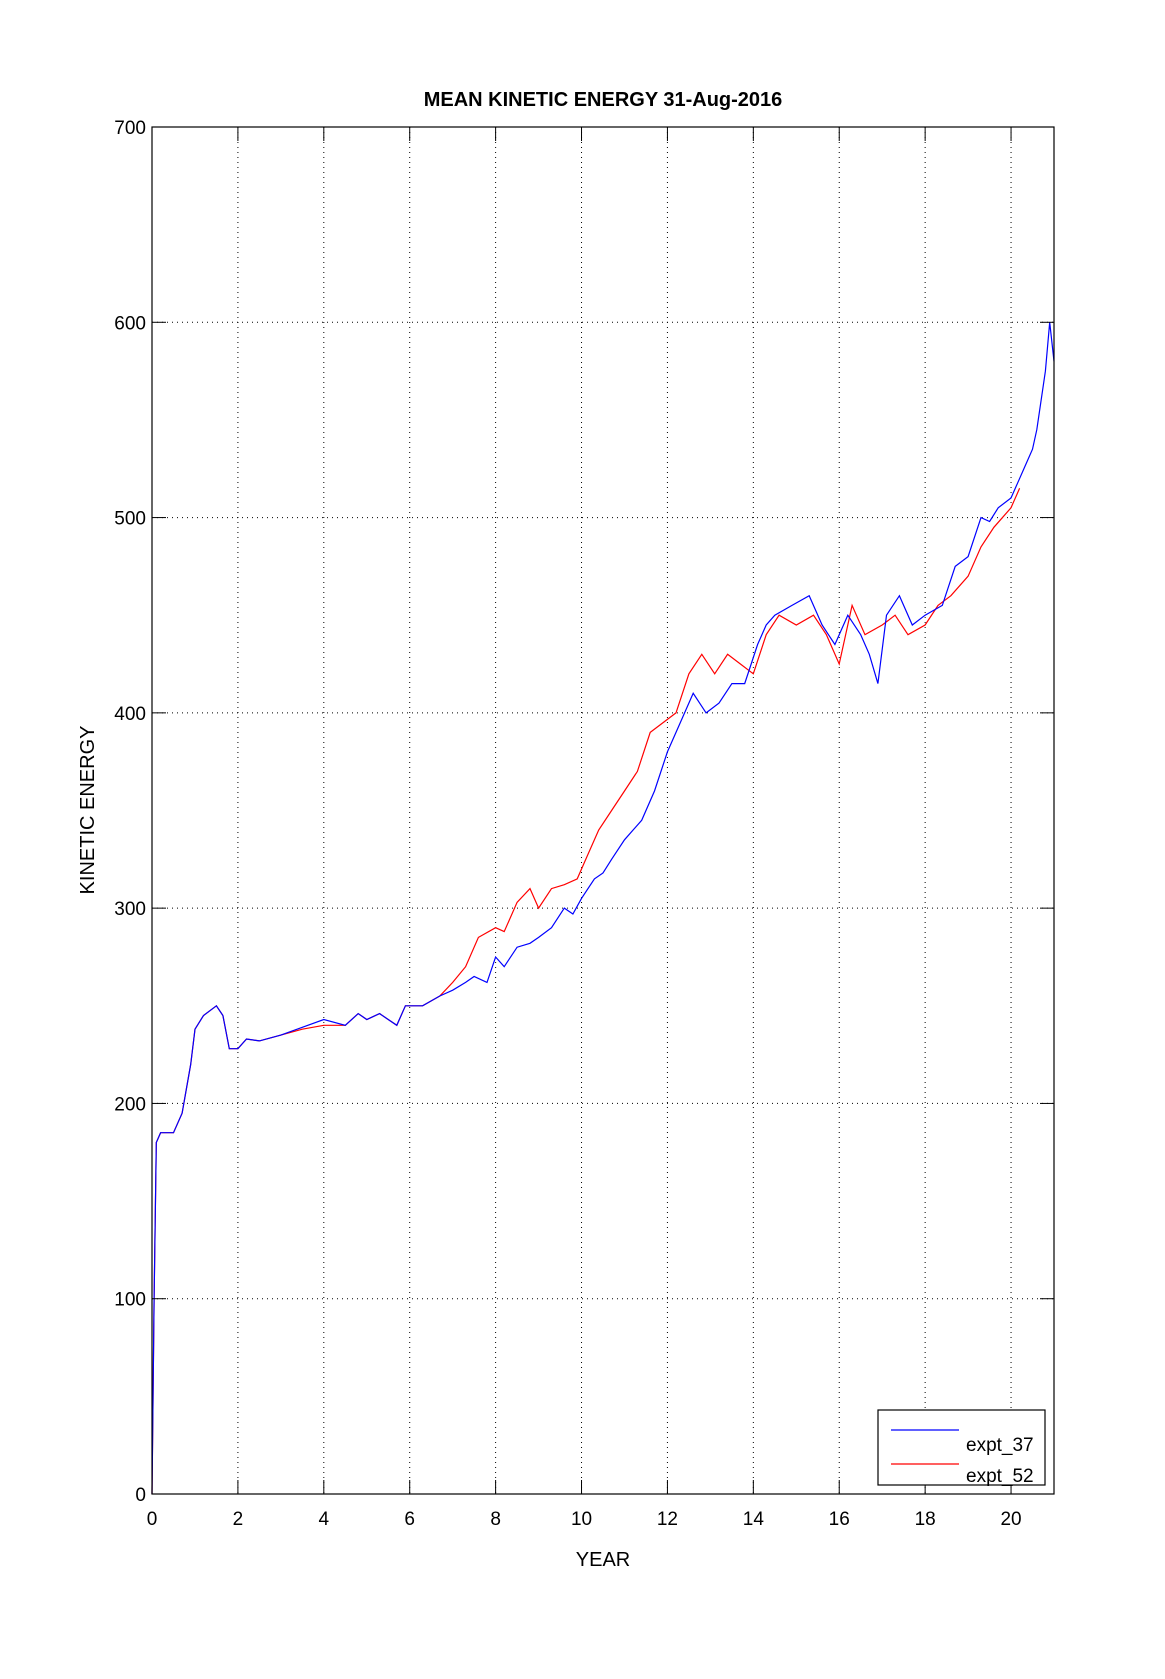  Describe the element at coordinates (1010, 1519) in the screenshot. I see `x-tick-label: 20` at that location.